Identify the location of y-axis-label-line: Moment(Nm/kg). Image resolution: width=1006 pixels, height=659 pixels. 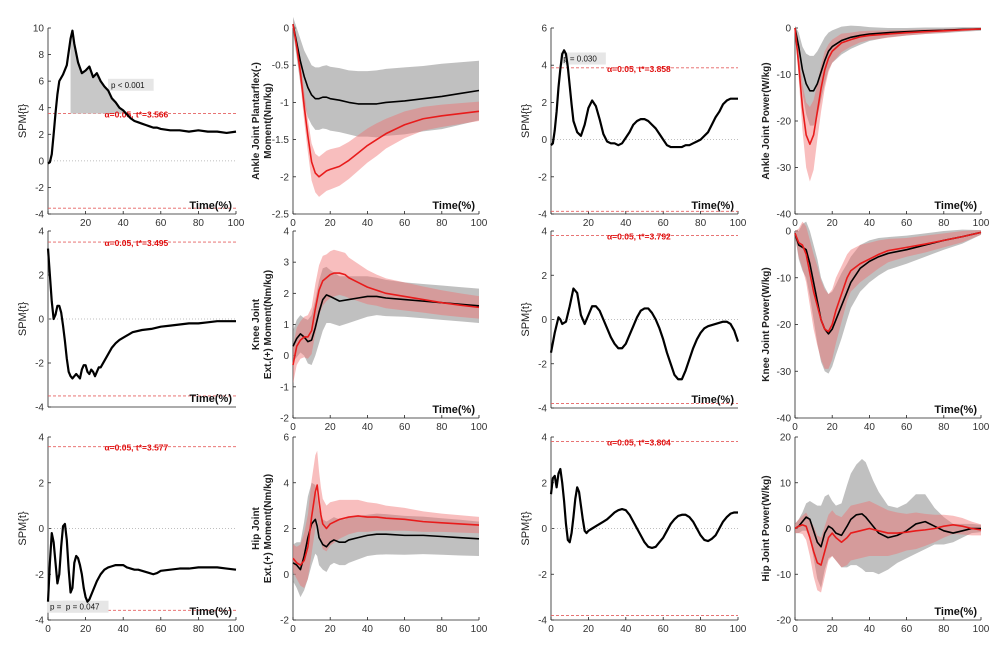
(268, 121).